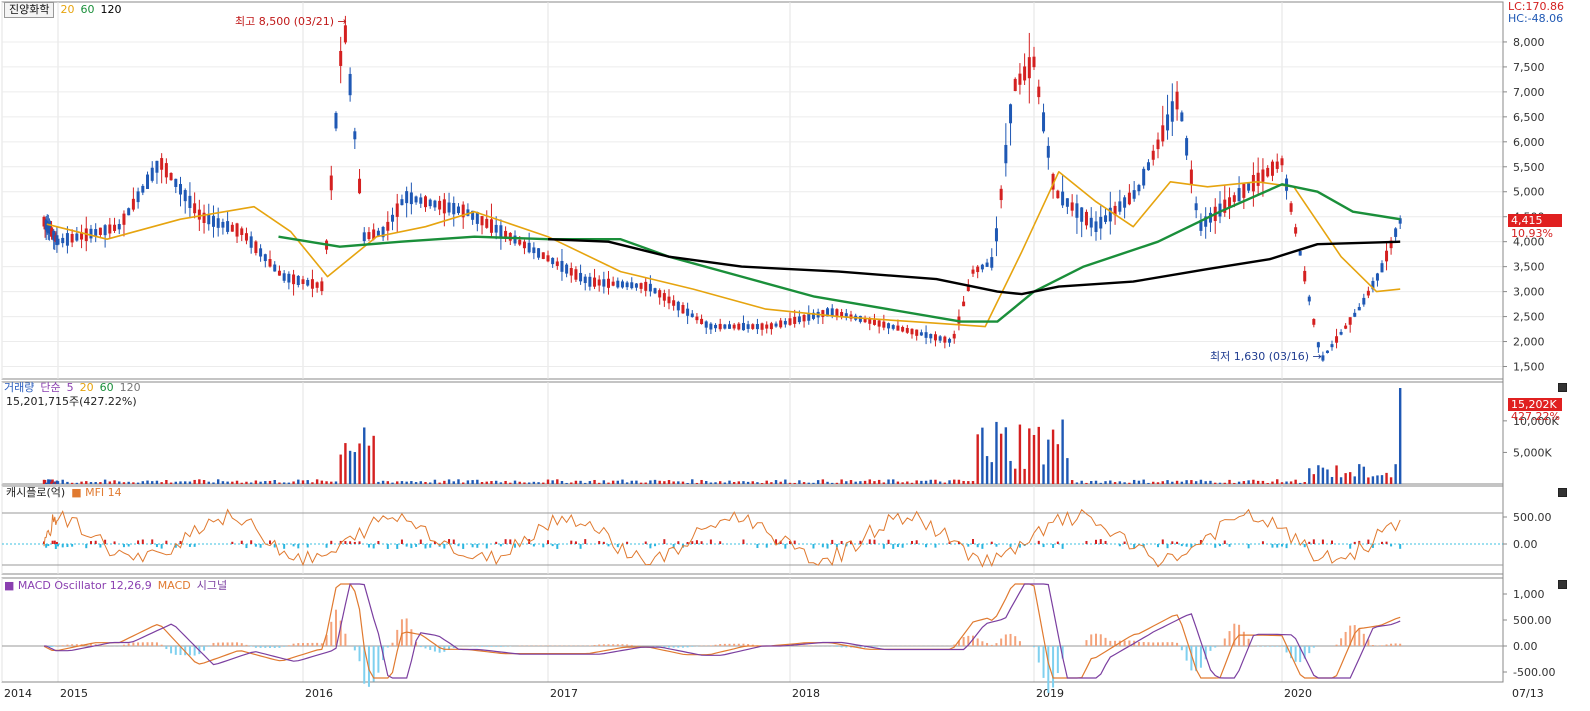  What do you see at coordinates (1562, 584) in the screenshot?
I see `macd-panel-control` at bounding box center [1562, 584].